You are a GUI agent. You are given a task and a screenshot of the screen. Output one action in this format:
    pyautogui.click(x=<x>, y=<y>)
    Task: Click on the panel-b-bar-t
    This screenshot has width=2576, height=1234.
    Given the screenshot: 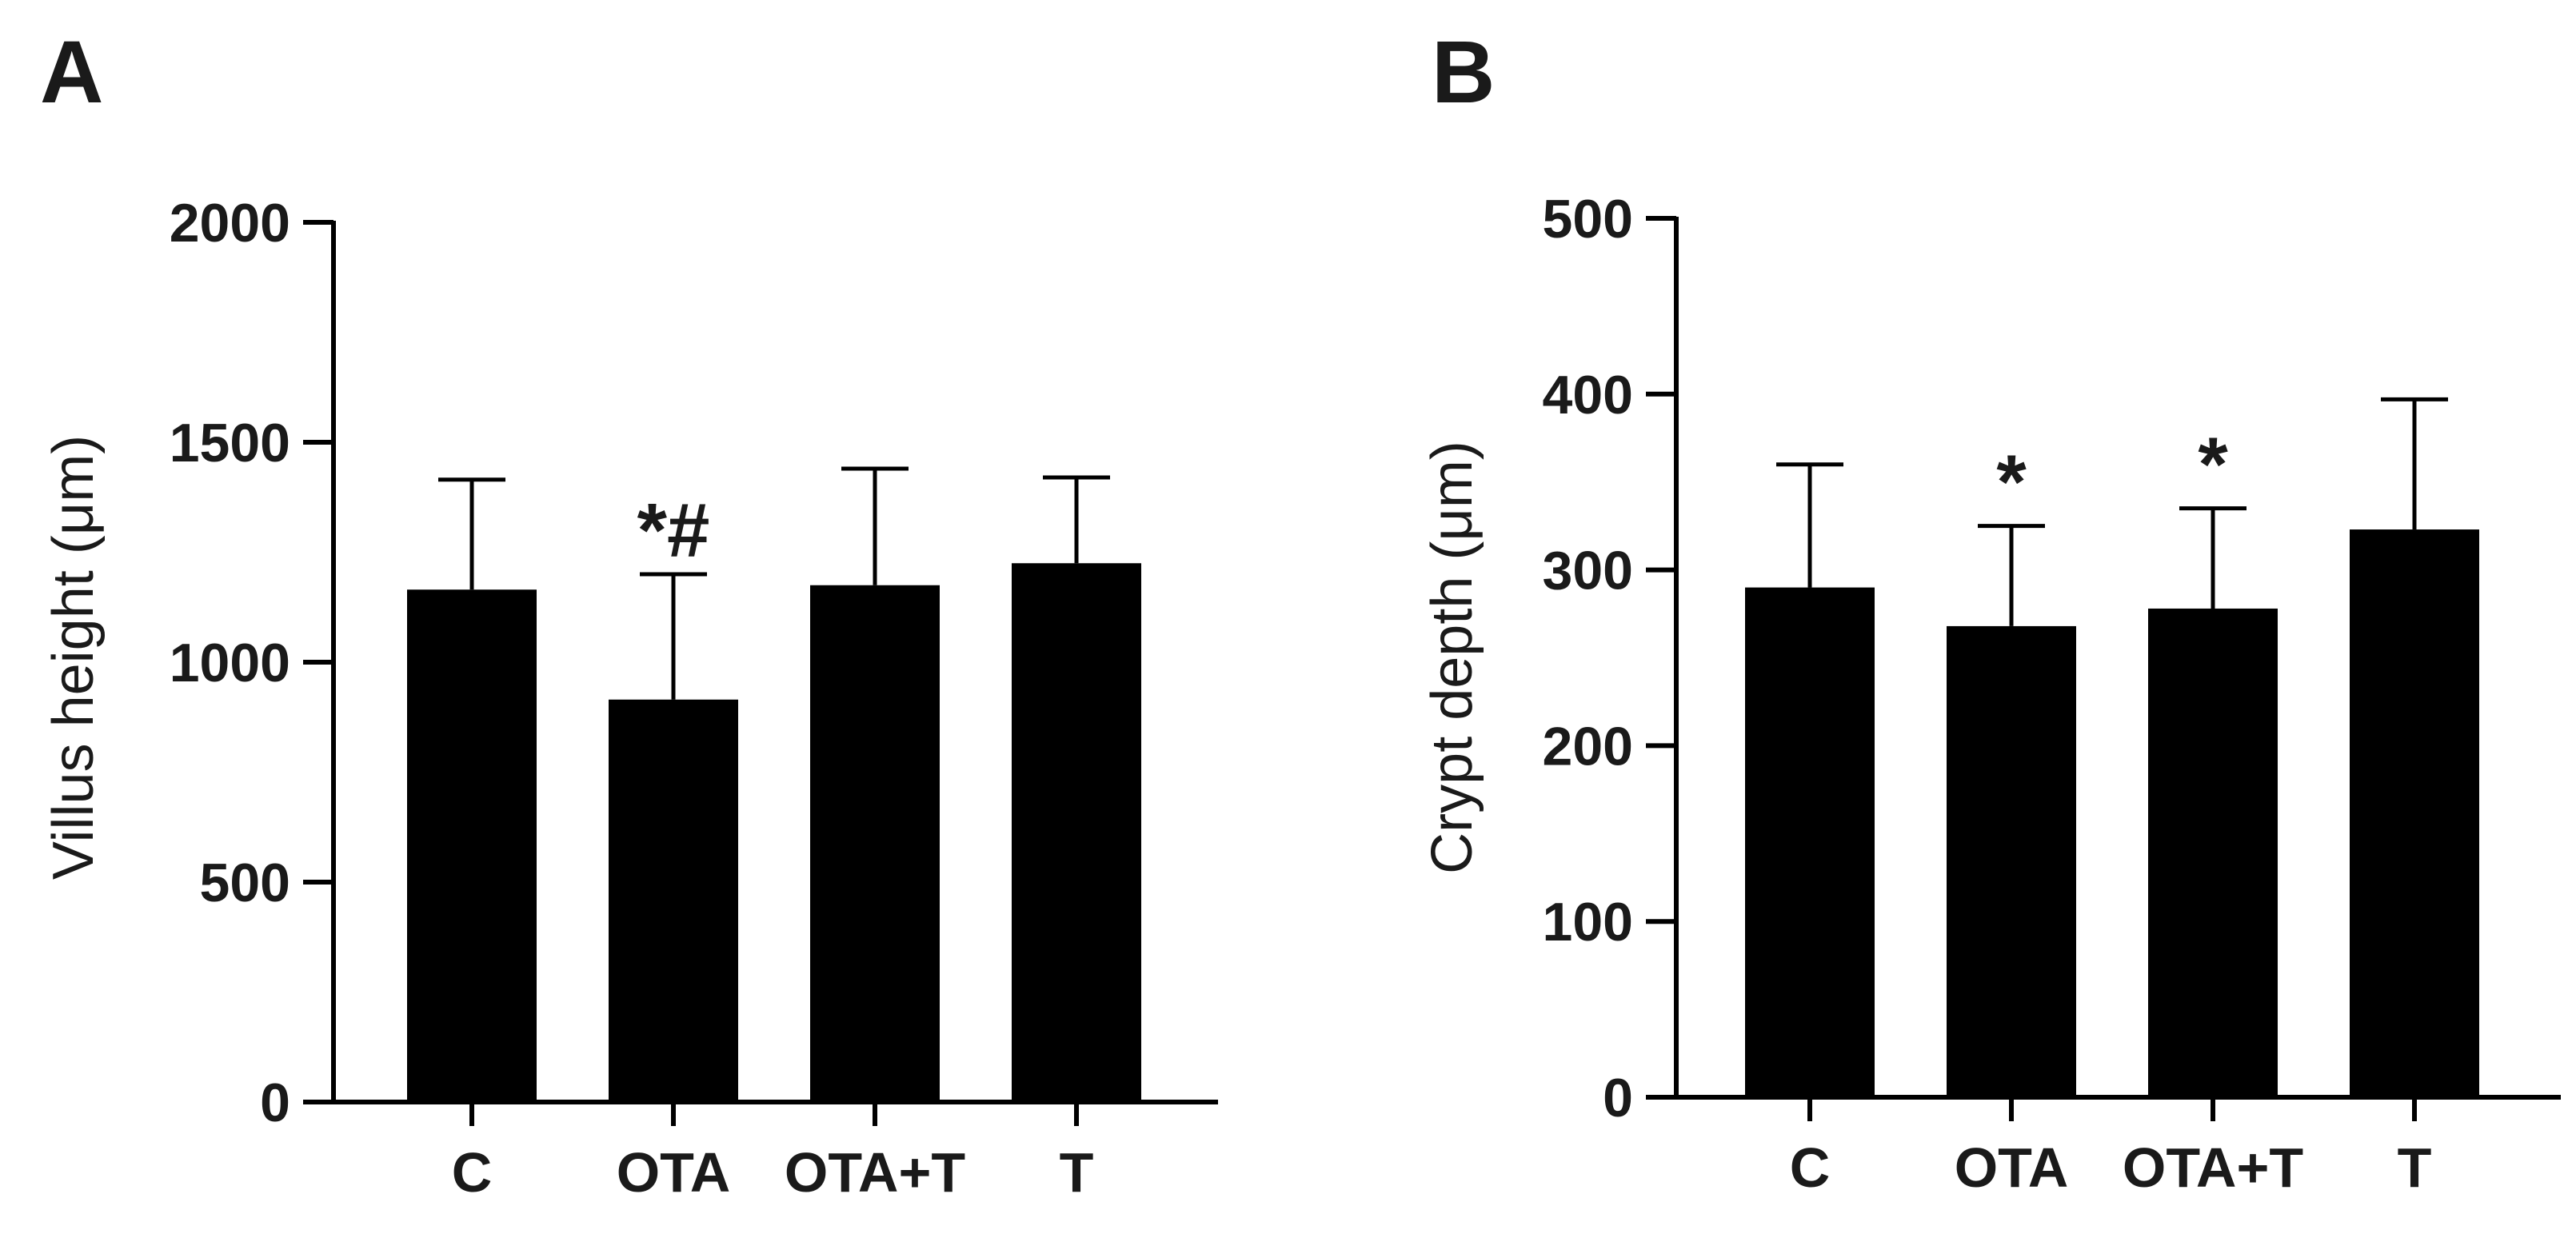 What is the action you would take?
    pyautogui.click(x=2415, y=813)
    